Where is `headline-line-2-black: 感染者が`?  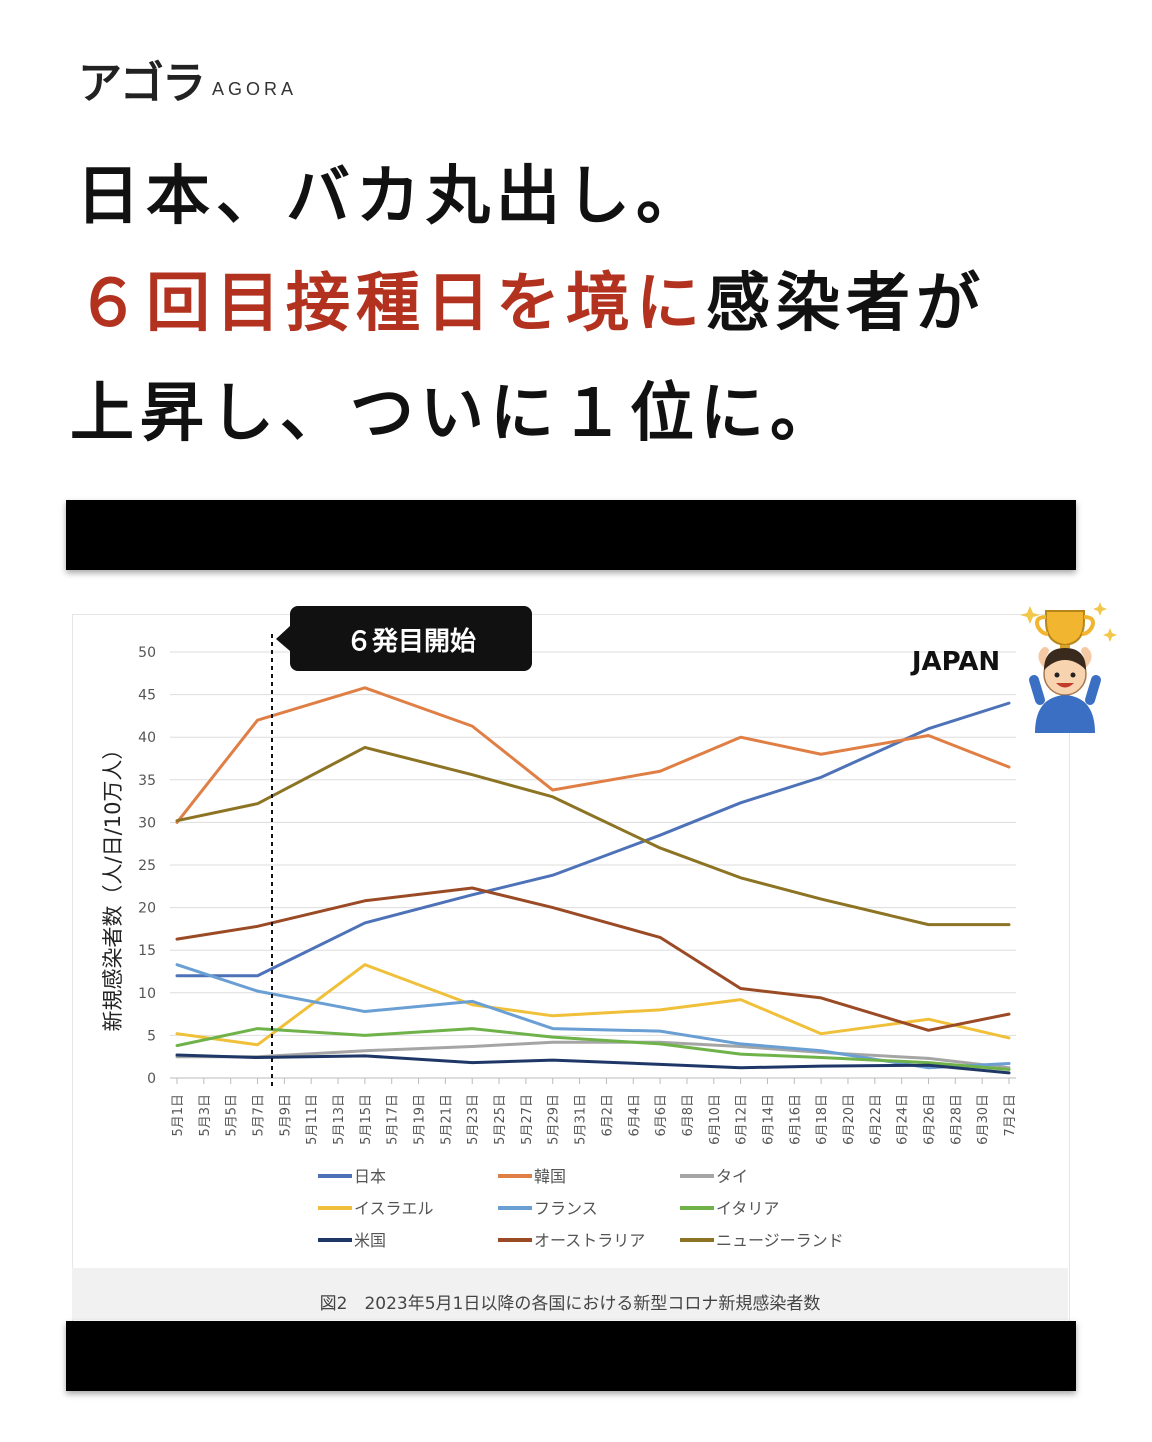
headline-line-2-black: 感染者が is located at coordinates (846, 304).